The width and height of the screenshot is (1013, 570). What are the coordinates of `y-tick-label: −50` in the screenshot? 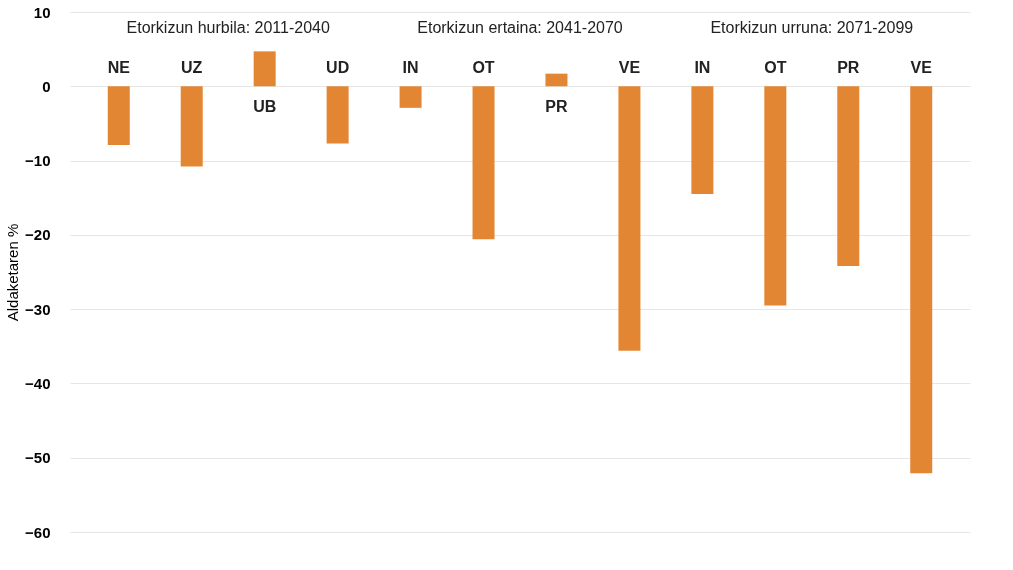 It's located at (38, 458).